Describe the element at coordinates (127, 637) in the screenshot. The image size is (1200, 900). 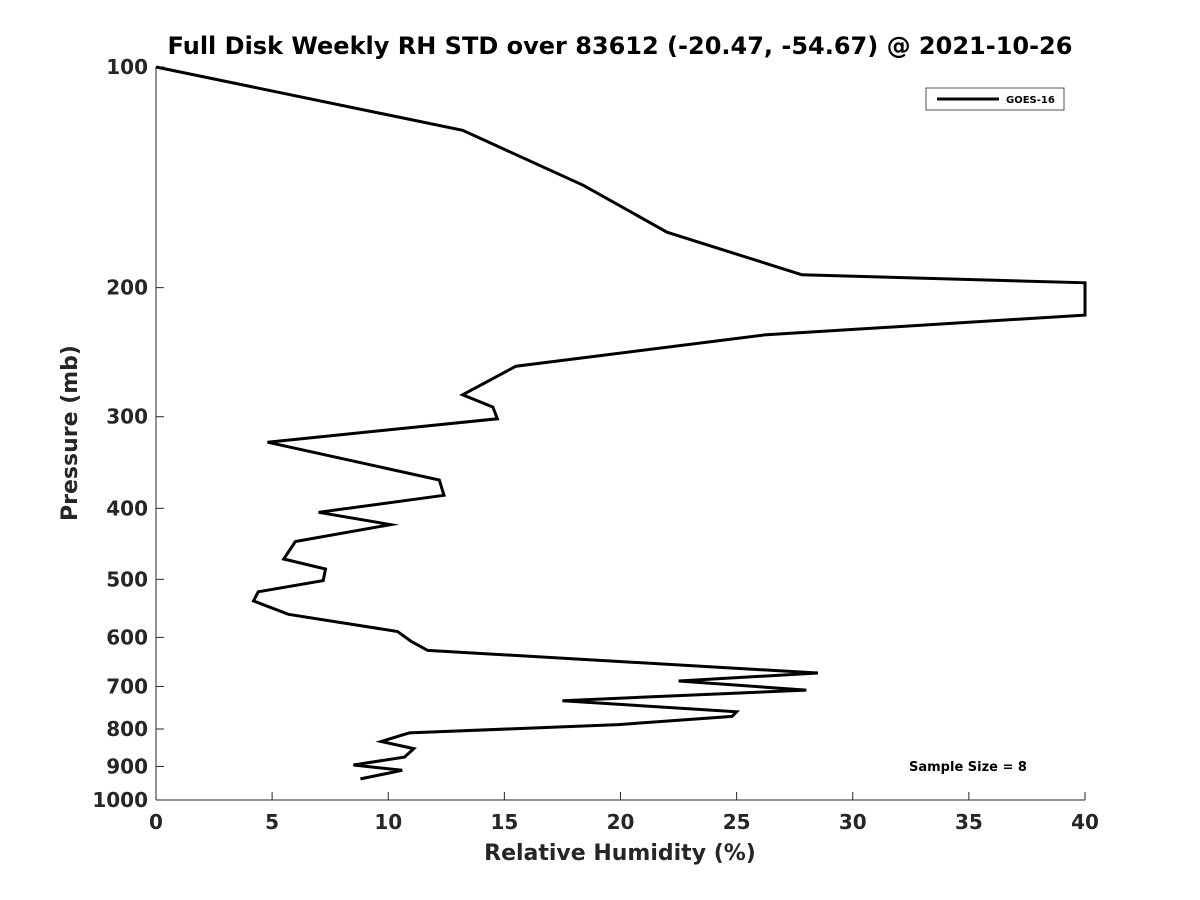
I see `y-tick-label-5: 600` at that location.